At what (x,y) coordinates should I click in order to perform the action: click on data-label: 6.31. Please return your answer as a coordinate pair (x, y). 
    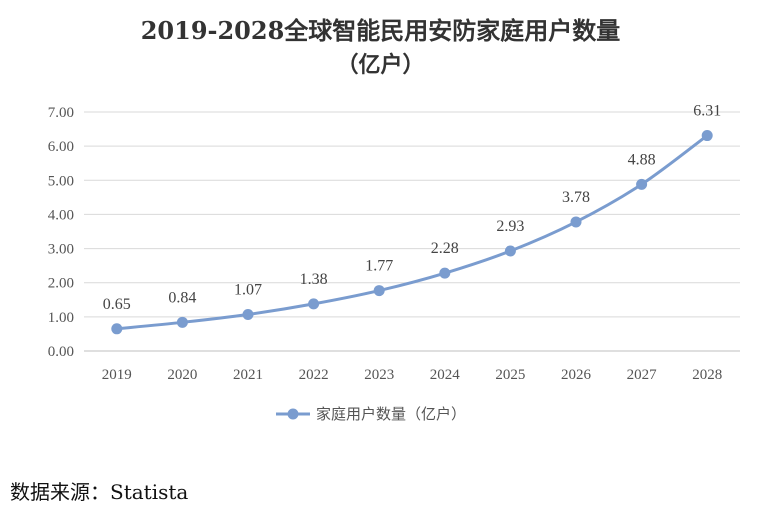
    Looking at the image, I should click on (707, 111).